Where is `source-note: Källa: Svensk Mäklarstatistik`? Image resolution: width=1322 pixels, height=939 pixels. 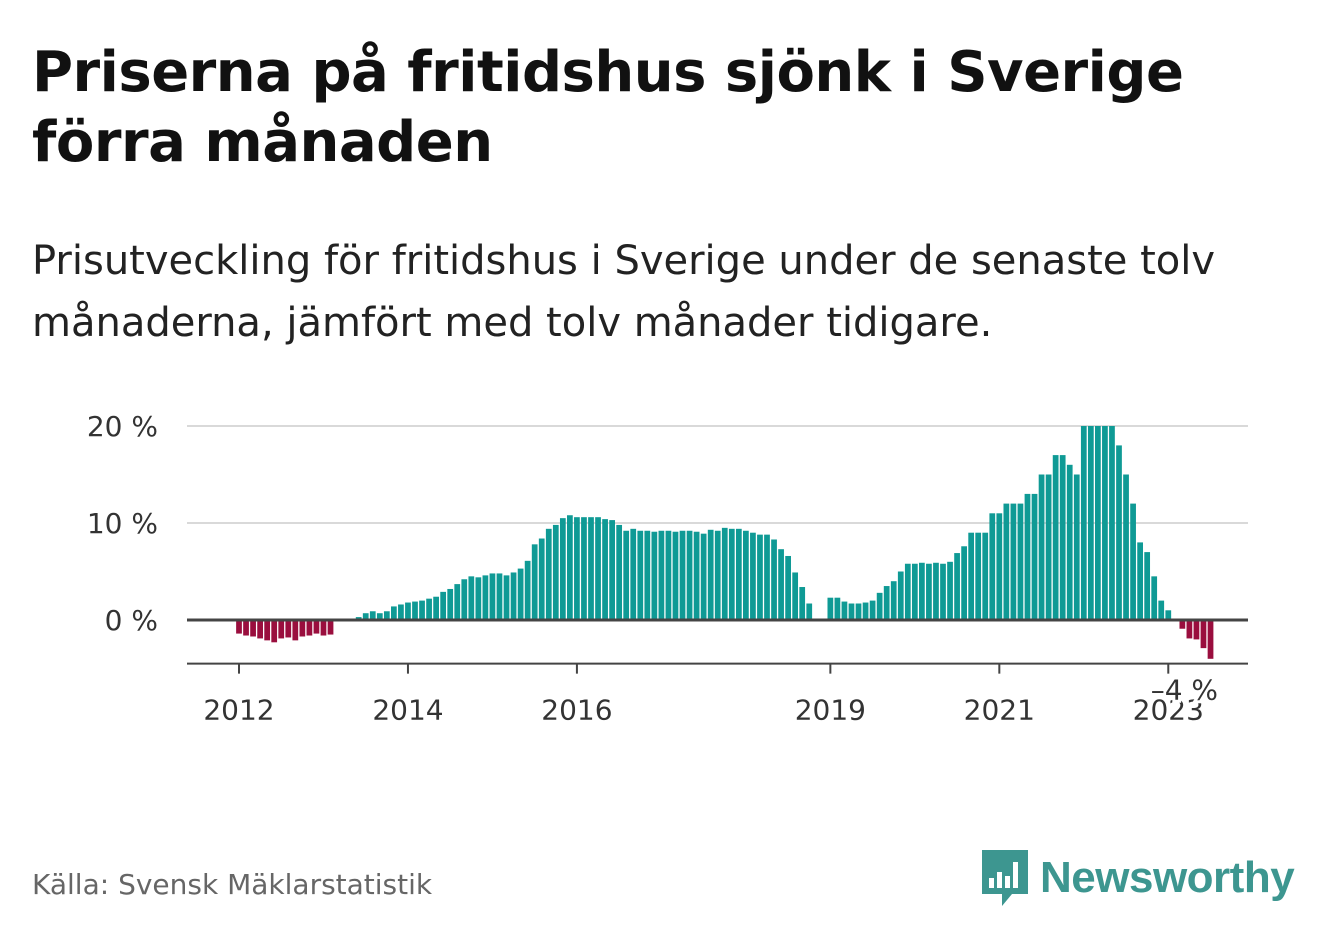
source-note: Källa: Svensk Mäklarstatistik is located at coordinates (232, 884).